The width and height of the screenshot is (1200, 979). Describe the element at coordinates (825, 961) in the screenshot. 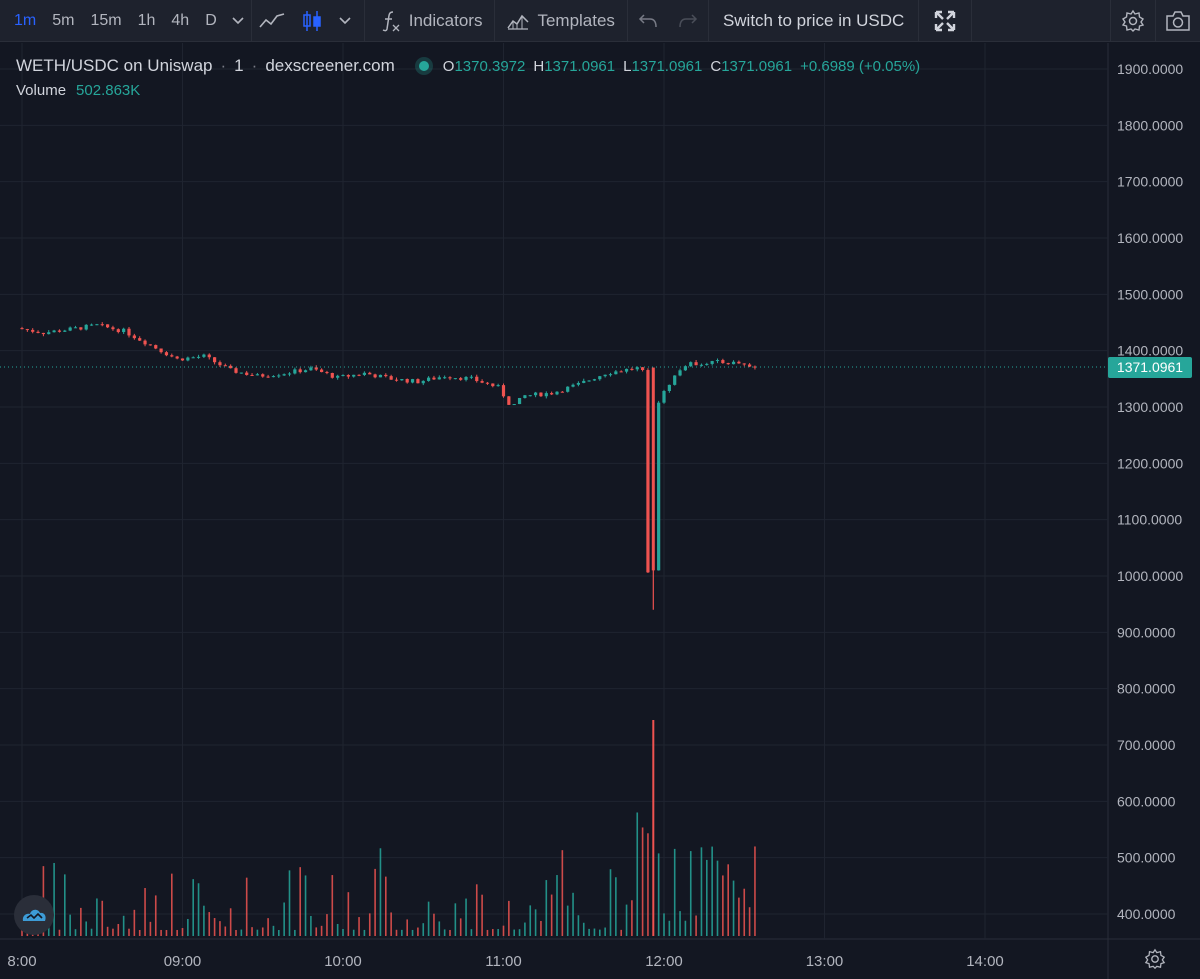

I see `x-tick-label: 13:00` at that location.